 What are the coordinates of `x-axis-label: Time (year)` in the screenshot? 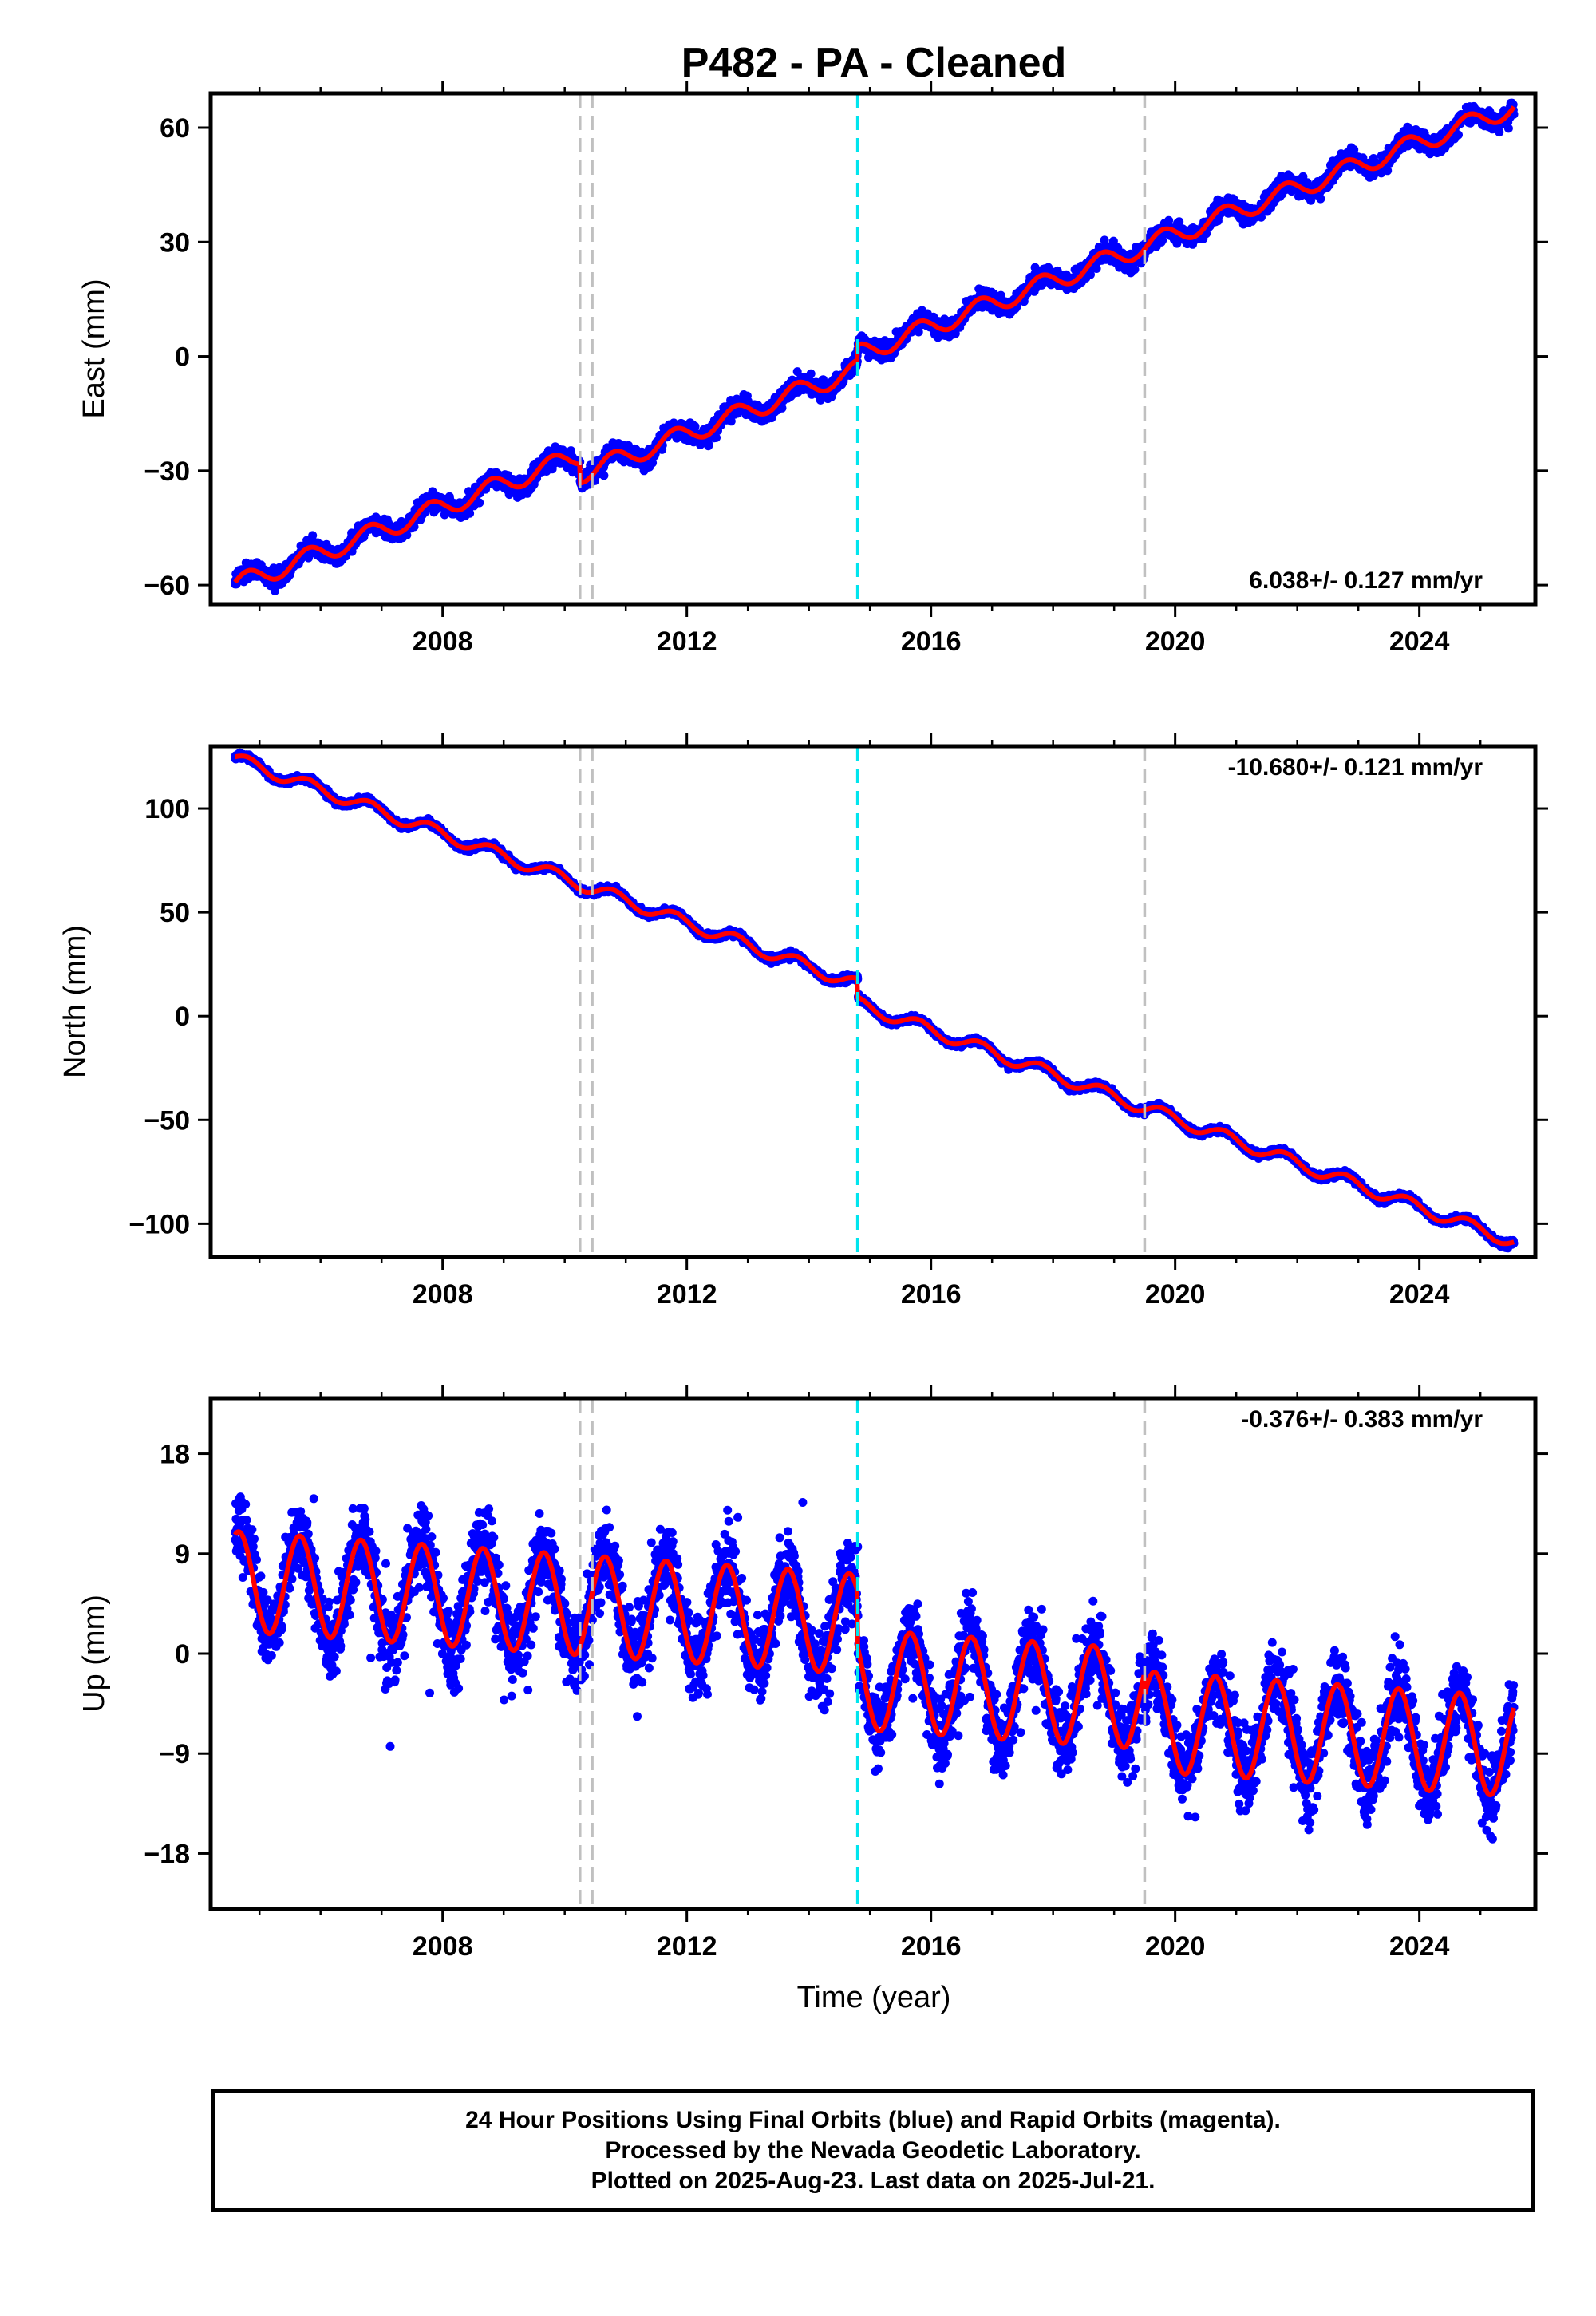 It's located at (874, 1997).